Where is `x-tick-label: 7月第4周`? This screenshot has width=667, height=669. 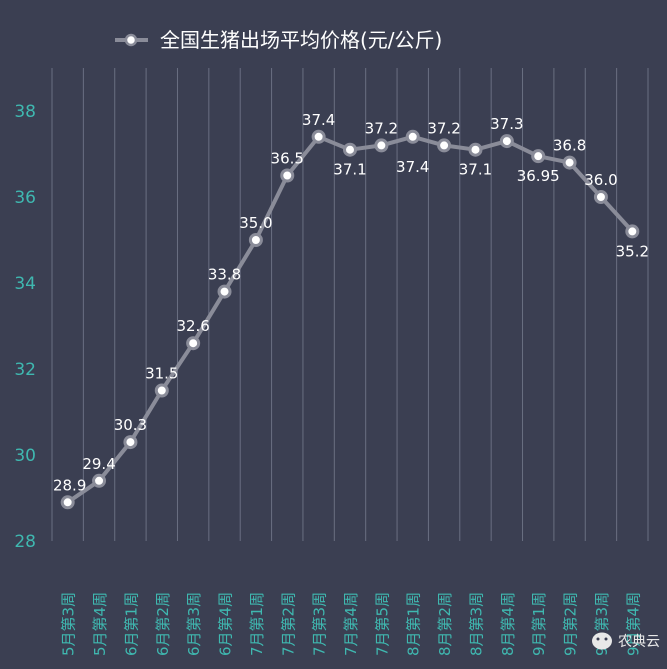 x-tick-label: 7月第4周 is located at coordinates (351, 624).